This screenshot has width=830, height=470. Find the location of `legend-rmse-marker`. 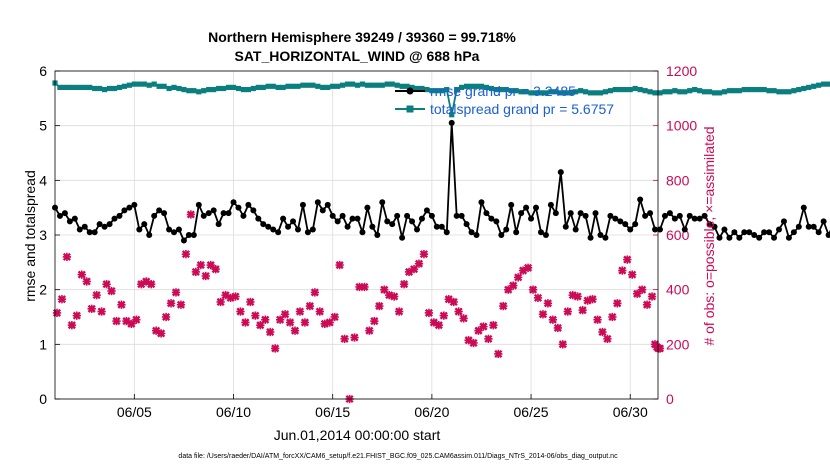

legend-rmse-marker is located at coordinates (410, 91).